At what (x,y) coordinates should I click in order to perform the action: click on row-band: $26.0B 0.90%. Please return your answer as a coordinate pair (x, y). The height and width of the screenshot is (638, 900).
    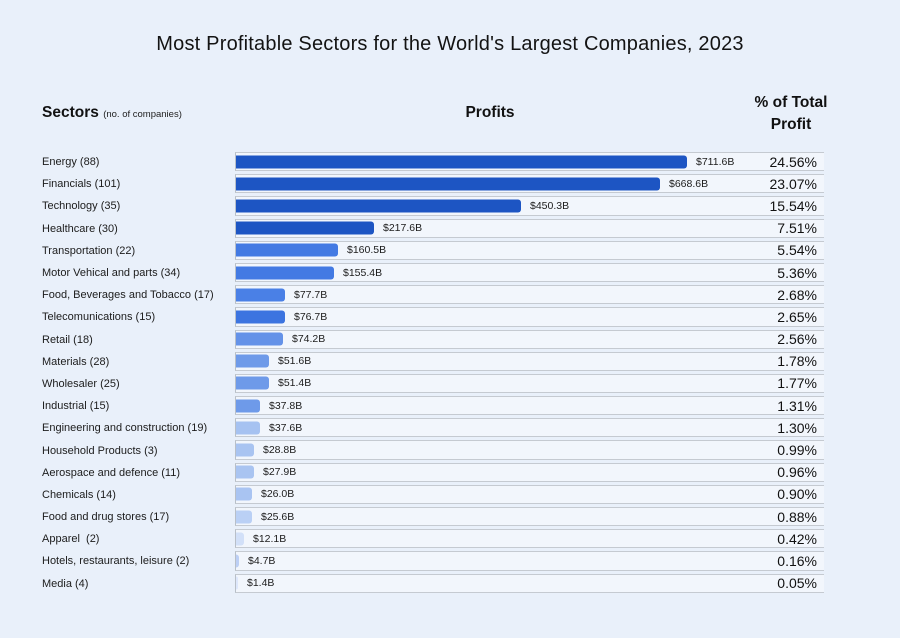
    Looking at the image, I should click on (529, 494).